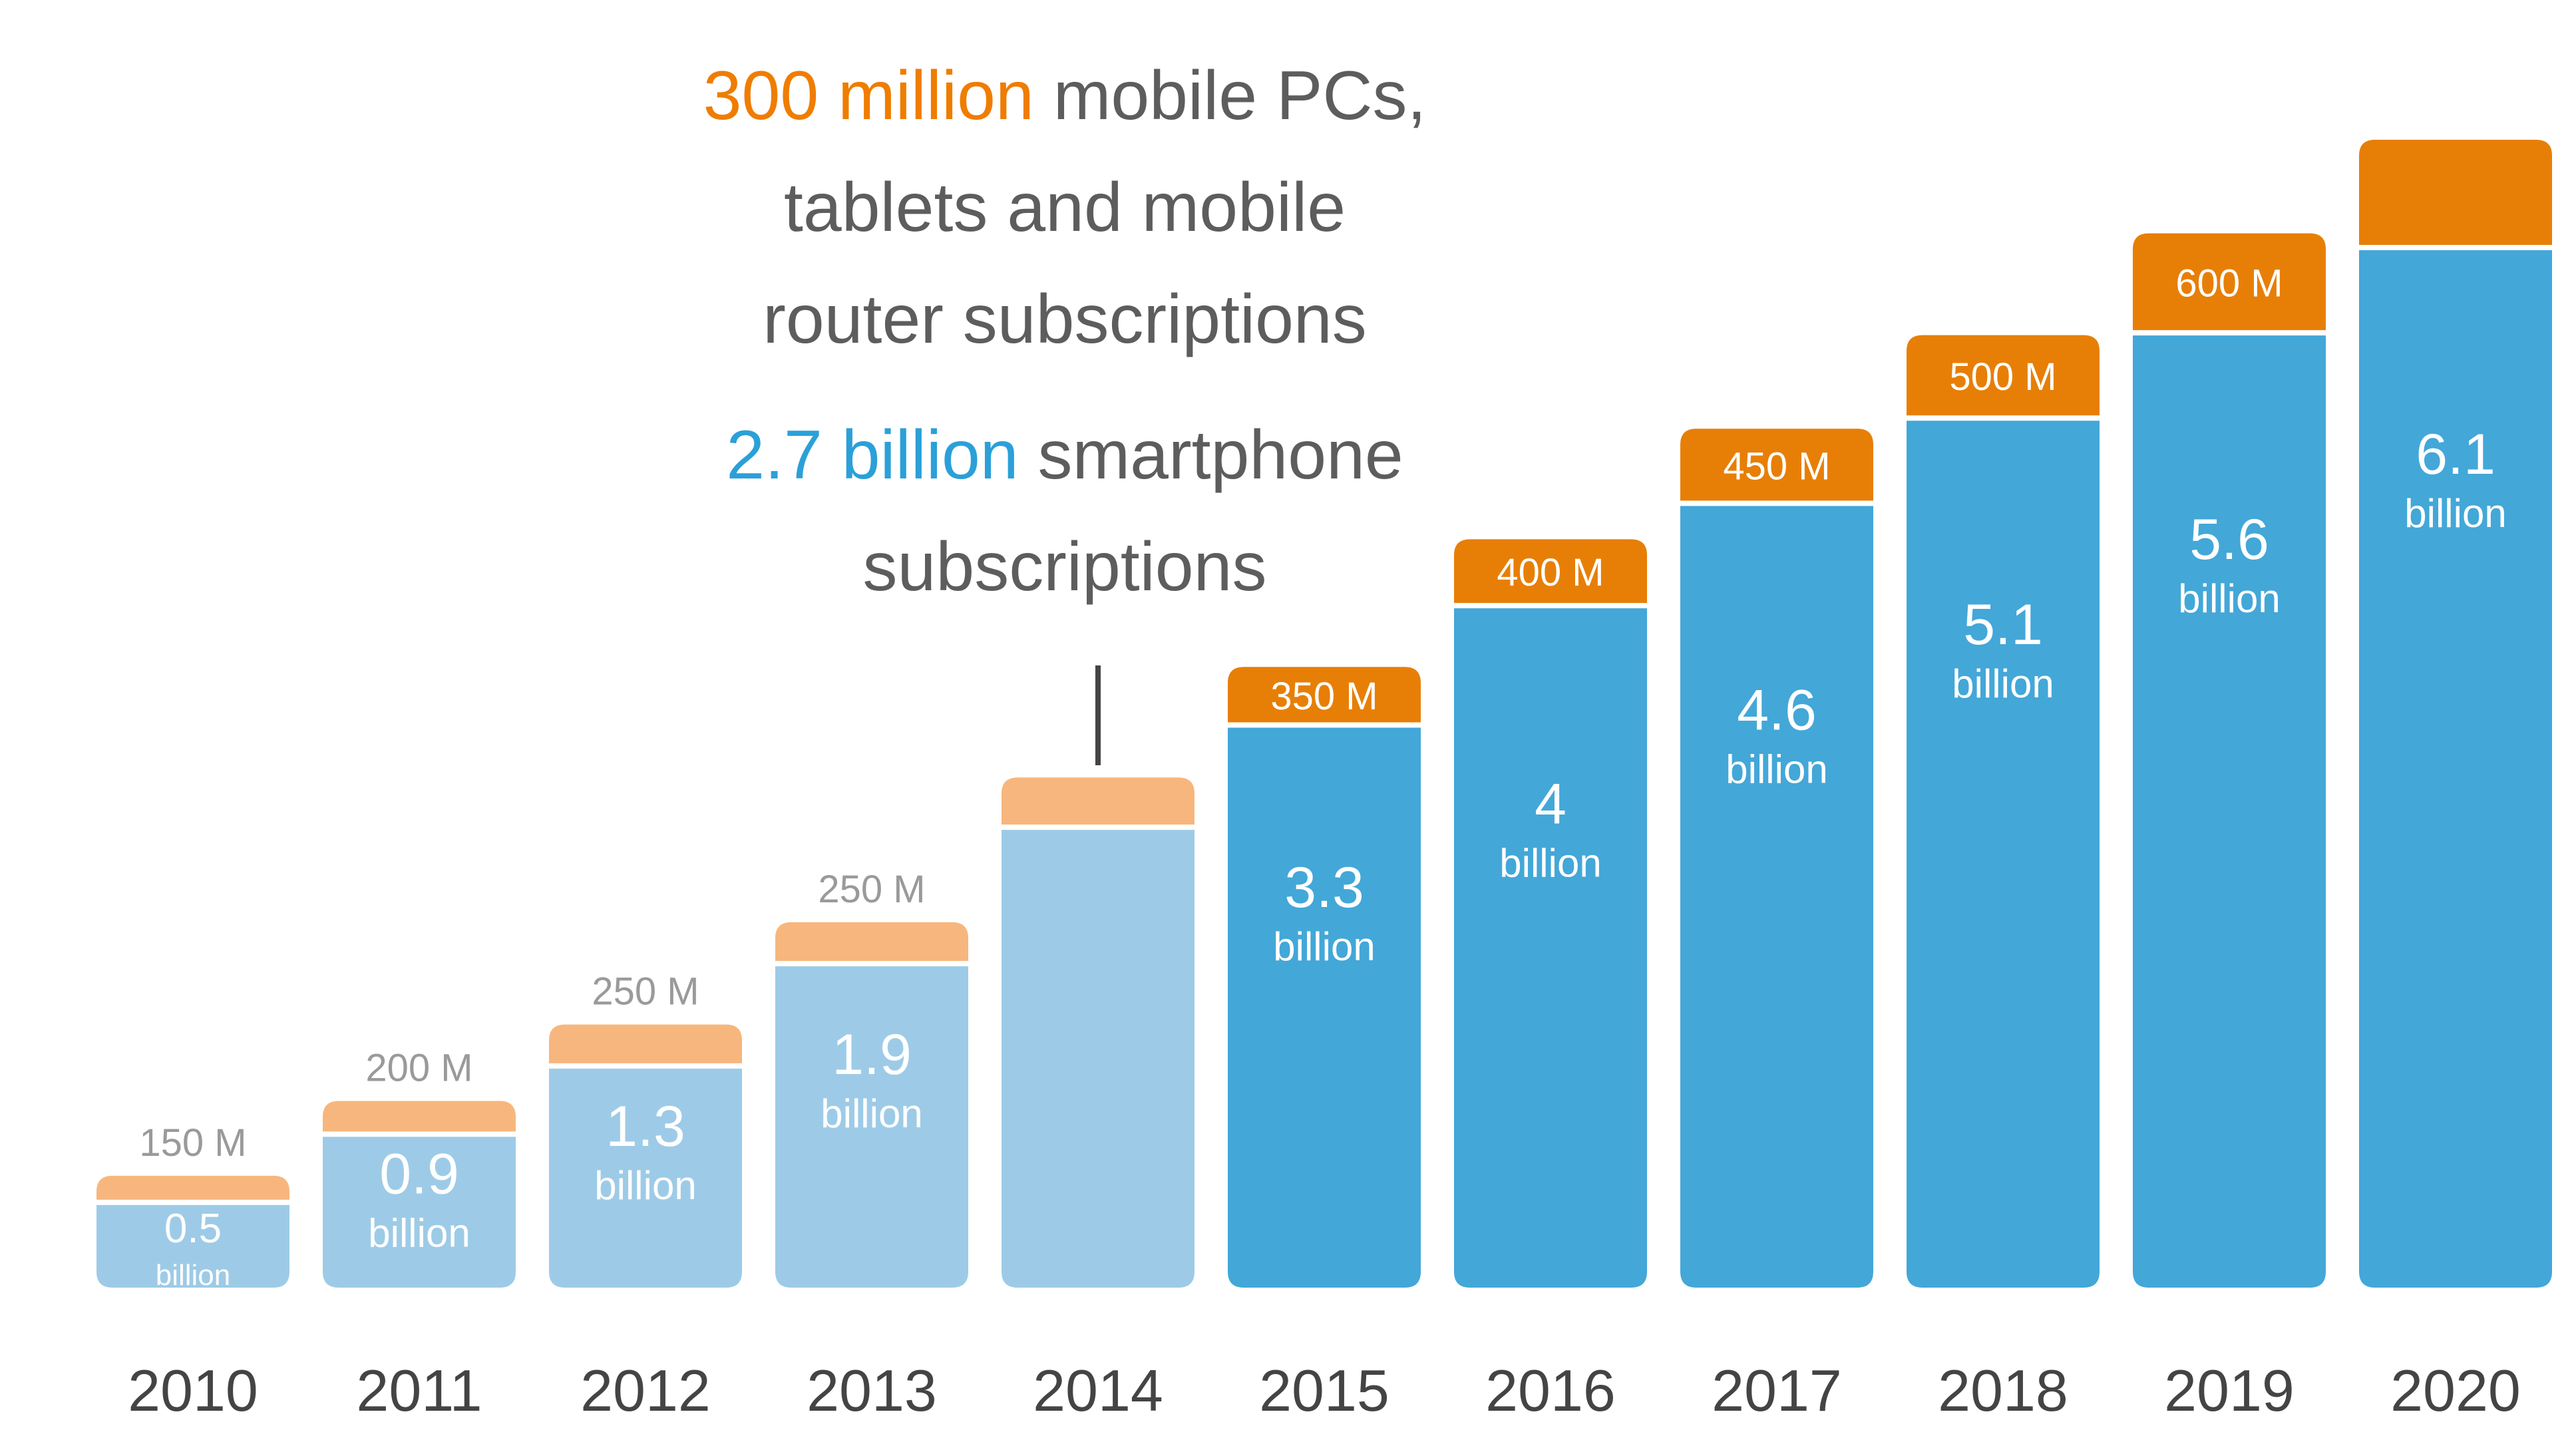 This screenshot has width=2576, height=1446. Describe the element at coordinates (1230, 95) in the screenshot. I see `pc-annotation-text-1: mobile PCs,` at that location.